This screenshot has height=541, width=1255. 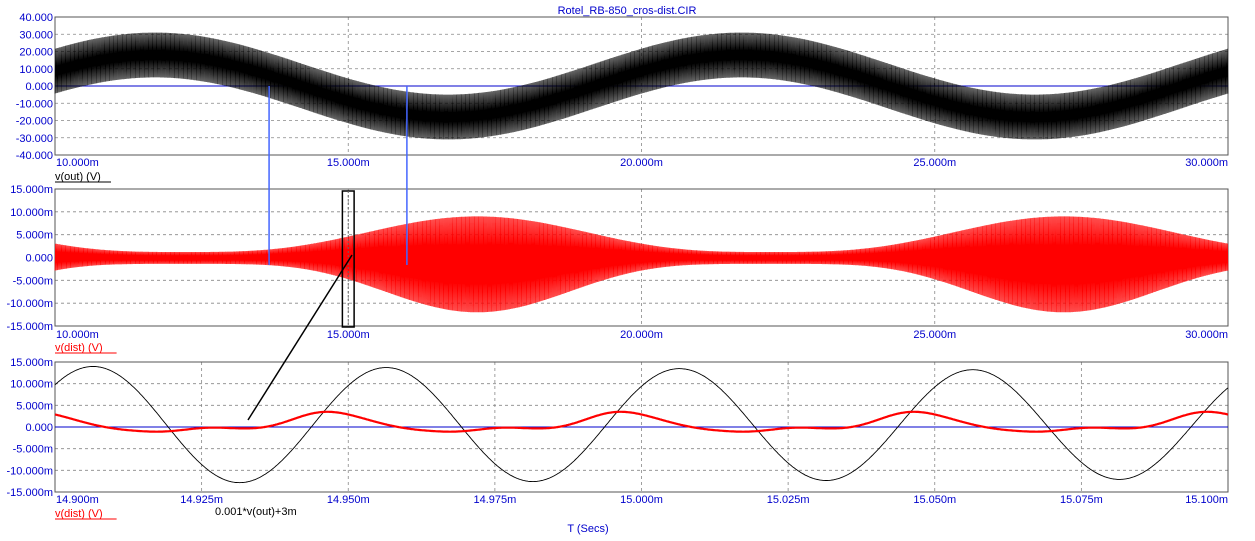 What do you see at coordinates (587, 529) in the screenshot?
I see `x-axis-label: T (Secs)` at bounding box center [587, 529].